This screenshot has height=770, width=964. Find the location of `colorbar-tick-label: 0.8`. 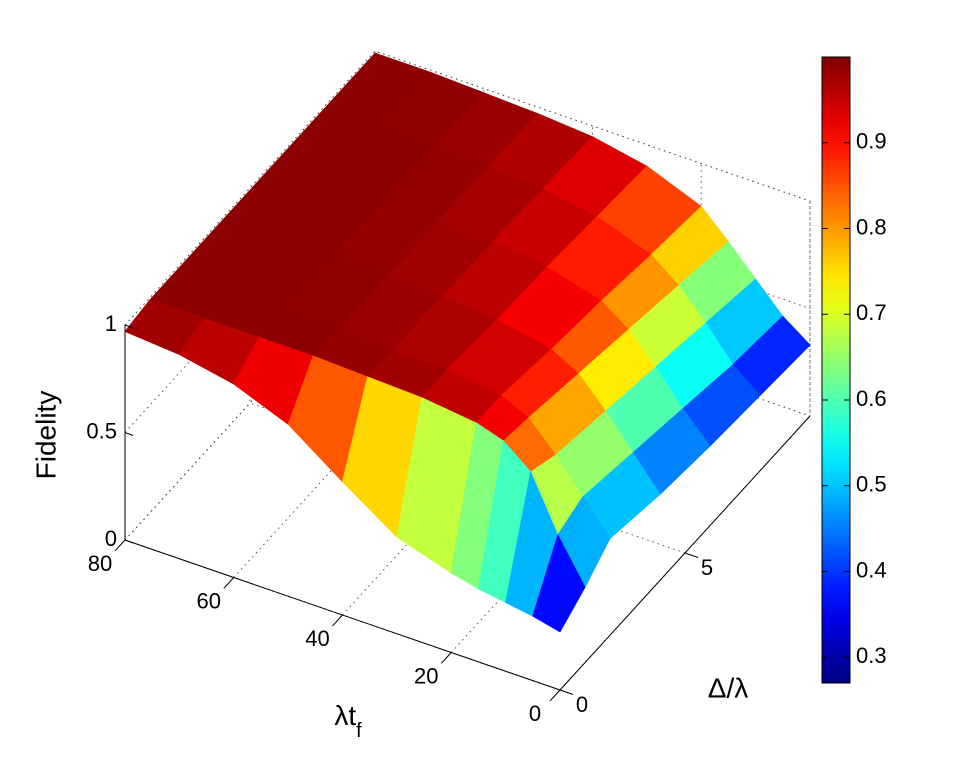

colorbar-tick-label: 0.8 is located at coordinates (871, 226).